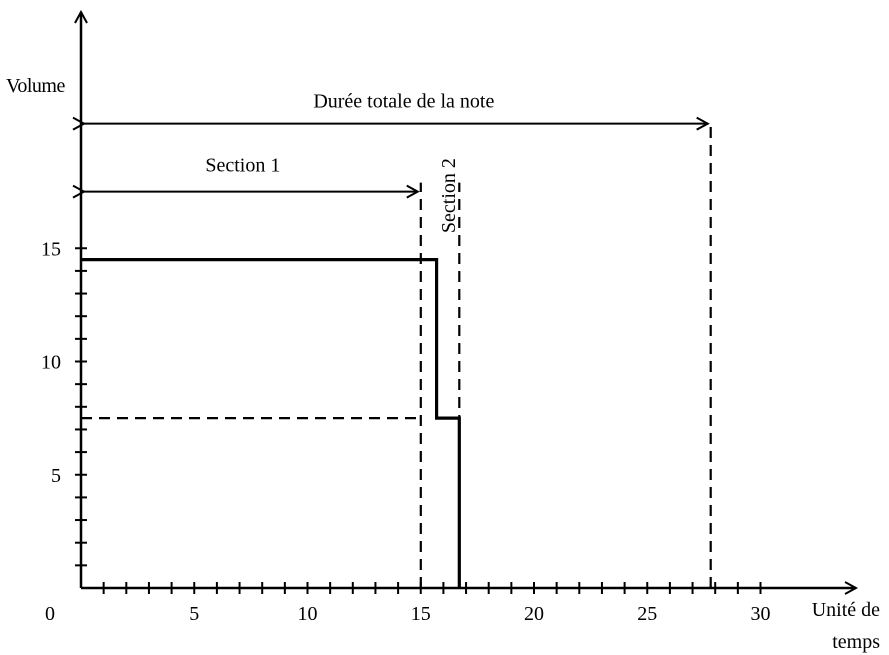 The width and height of the screenshot is (889, 655). Describe the element at coordinates (846, 610) in the screenshot. I see `x-axis-label: Unité de` at that location.